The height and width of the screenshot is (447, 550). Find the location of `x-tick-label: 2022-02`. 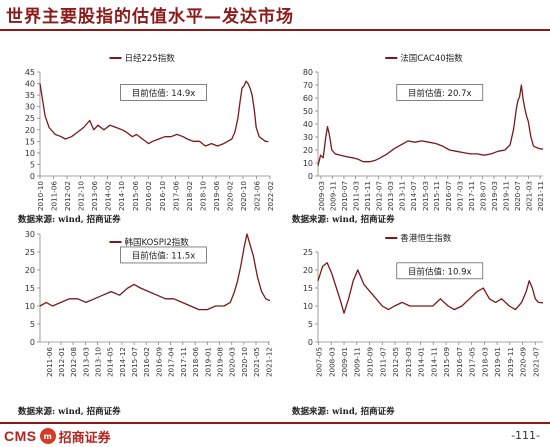

x-tick-label: 2022-02 is located at coordinates (270, 196).